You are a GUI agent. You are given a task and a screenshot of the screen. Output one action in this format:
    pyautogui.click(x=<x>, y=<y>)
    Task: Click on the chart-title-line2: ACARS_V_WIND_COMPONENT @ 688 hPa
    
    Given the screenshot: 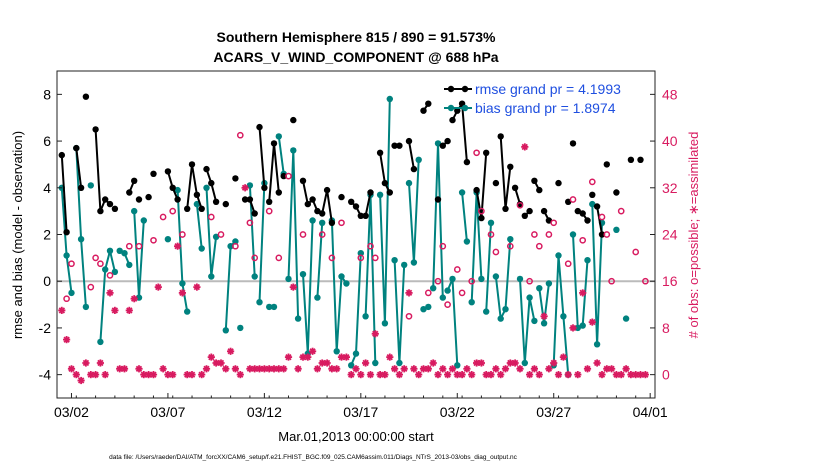 What is the action you would take?
    pyautogui.click(x=355, y=57)
    